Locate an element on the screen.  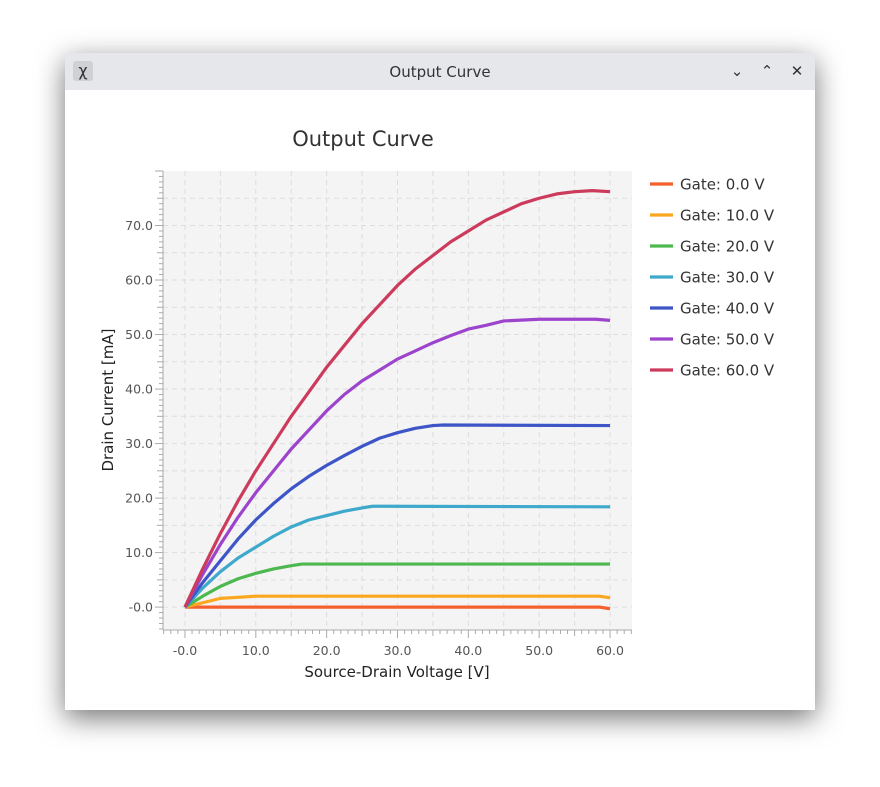
x-tick-label: -0.0 is located at coordinates (185, 650).